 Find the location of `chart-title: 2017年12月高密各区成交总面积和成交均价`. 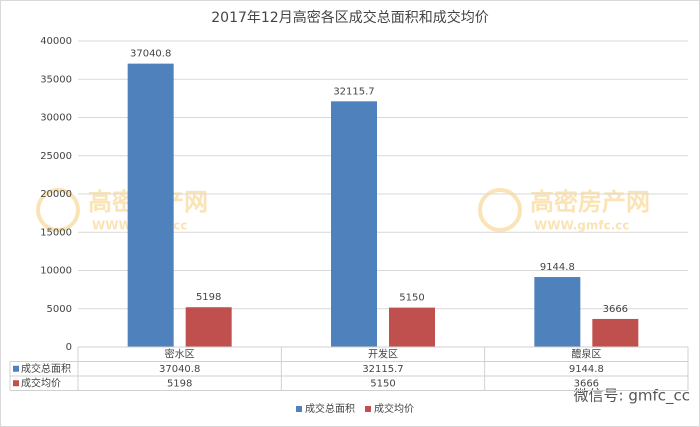

chart-title: 2017年12月高密各区成交总面积和成交均价 is located at coordinates (349, 17).